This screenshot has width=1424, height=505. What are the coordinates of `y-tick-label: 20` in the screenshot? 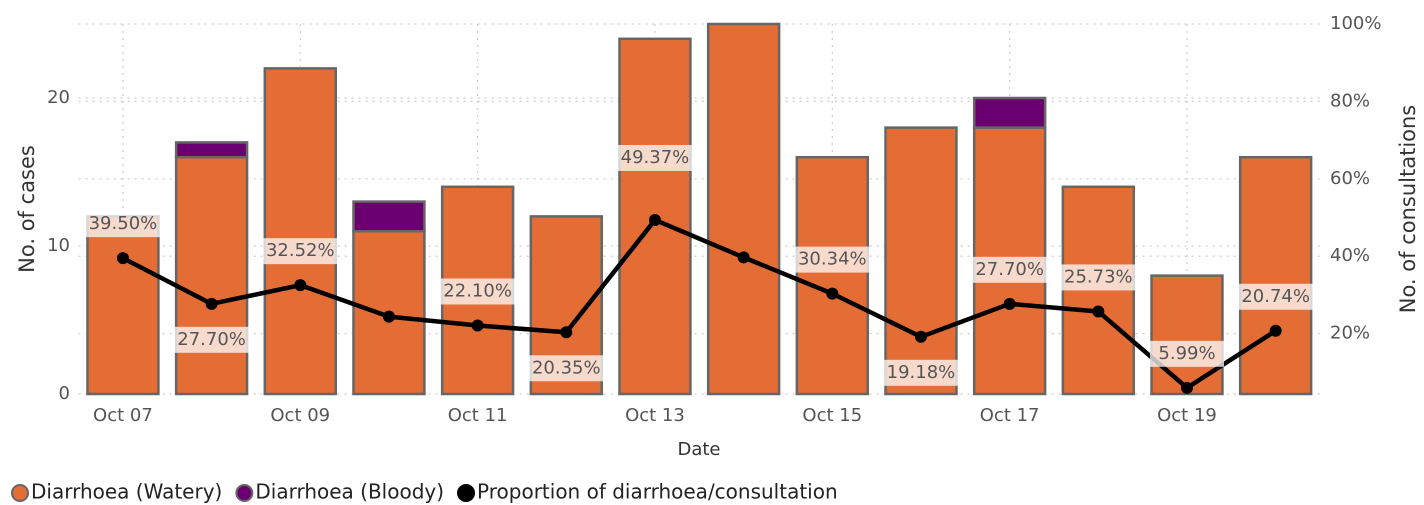 It's located at (58, 97).